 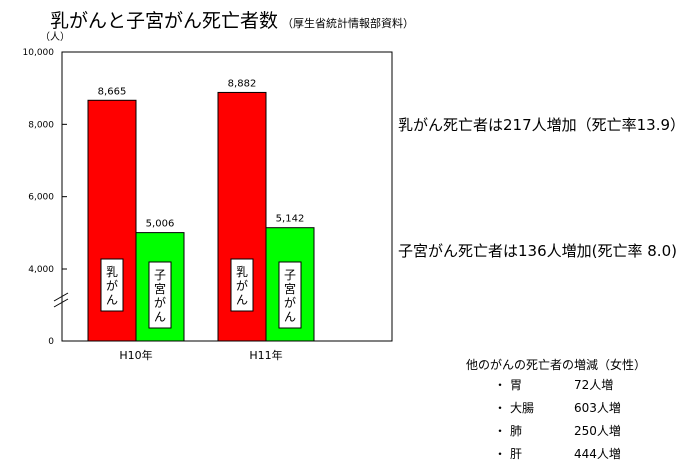 I want to click on data-label: 8,882, so click(x=242, y=83).